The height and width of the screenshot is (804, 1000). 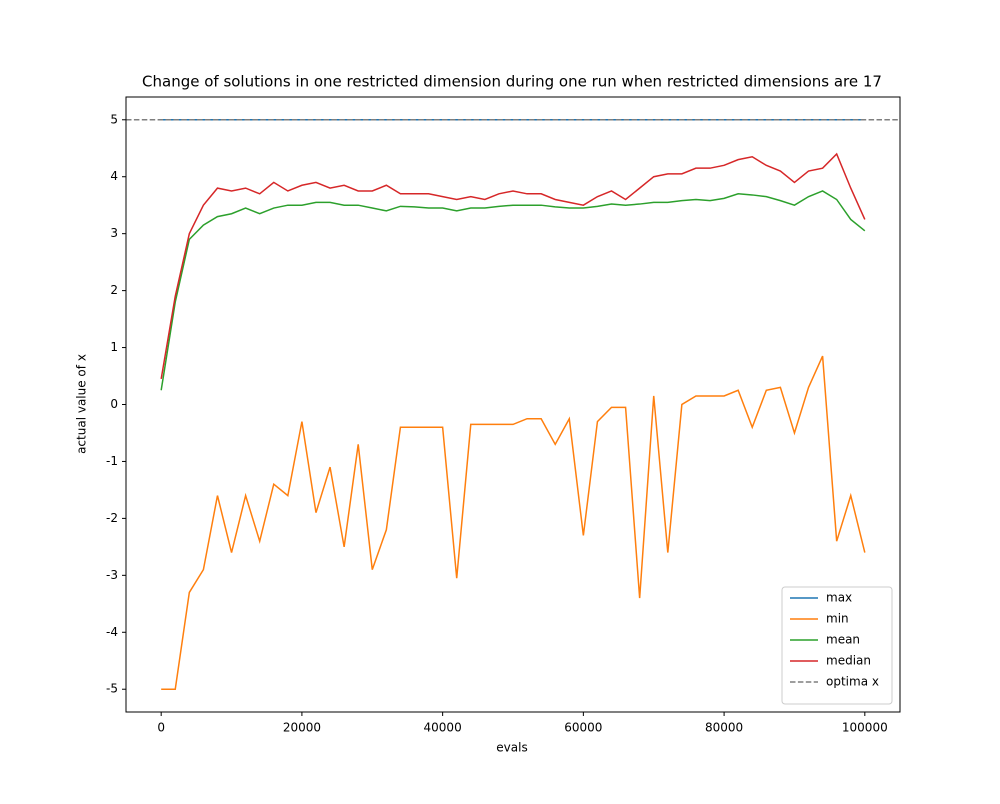 What do you see at coordinates (852, 682) in the screenshot?
I see `legend-label: optima x` at bounding box center [852, 682].